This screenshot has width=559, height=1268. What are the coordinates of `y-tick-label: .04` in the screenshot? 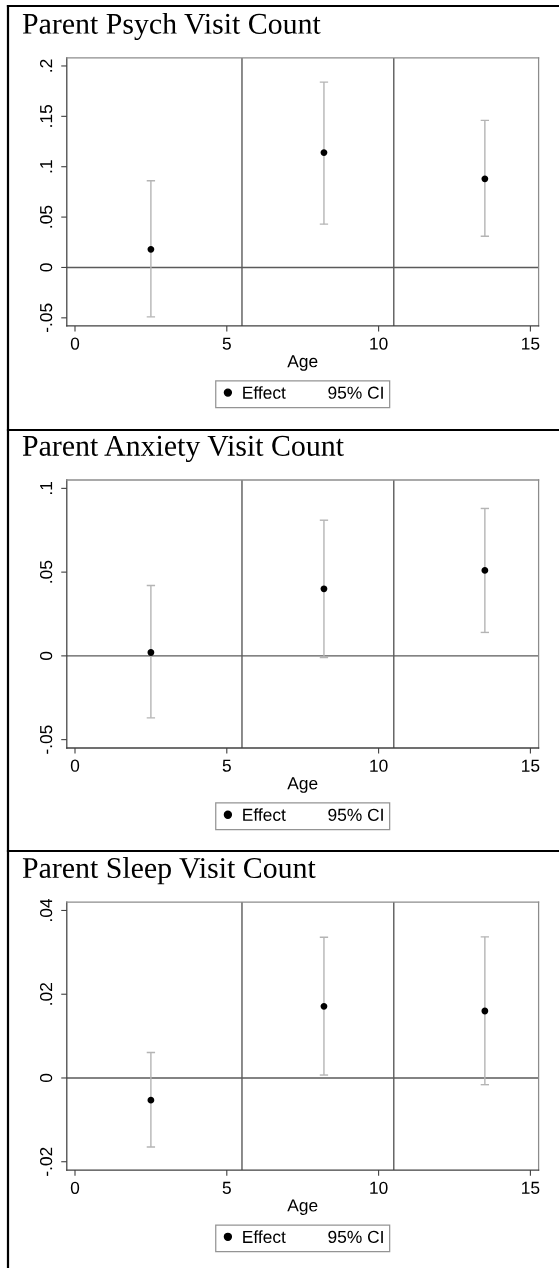 It's located at (46, 909).